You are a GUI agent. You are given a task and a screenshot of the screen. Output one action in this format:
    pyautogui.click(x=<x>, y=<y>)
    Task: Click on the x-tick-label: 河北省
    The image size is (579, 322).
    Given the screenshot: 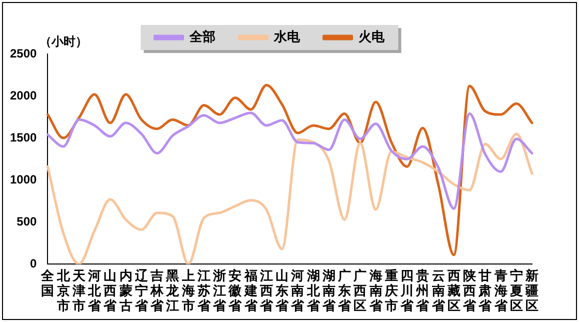 What is the action you would take?
    pyautogui.click(x=94, y=291)
    